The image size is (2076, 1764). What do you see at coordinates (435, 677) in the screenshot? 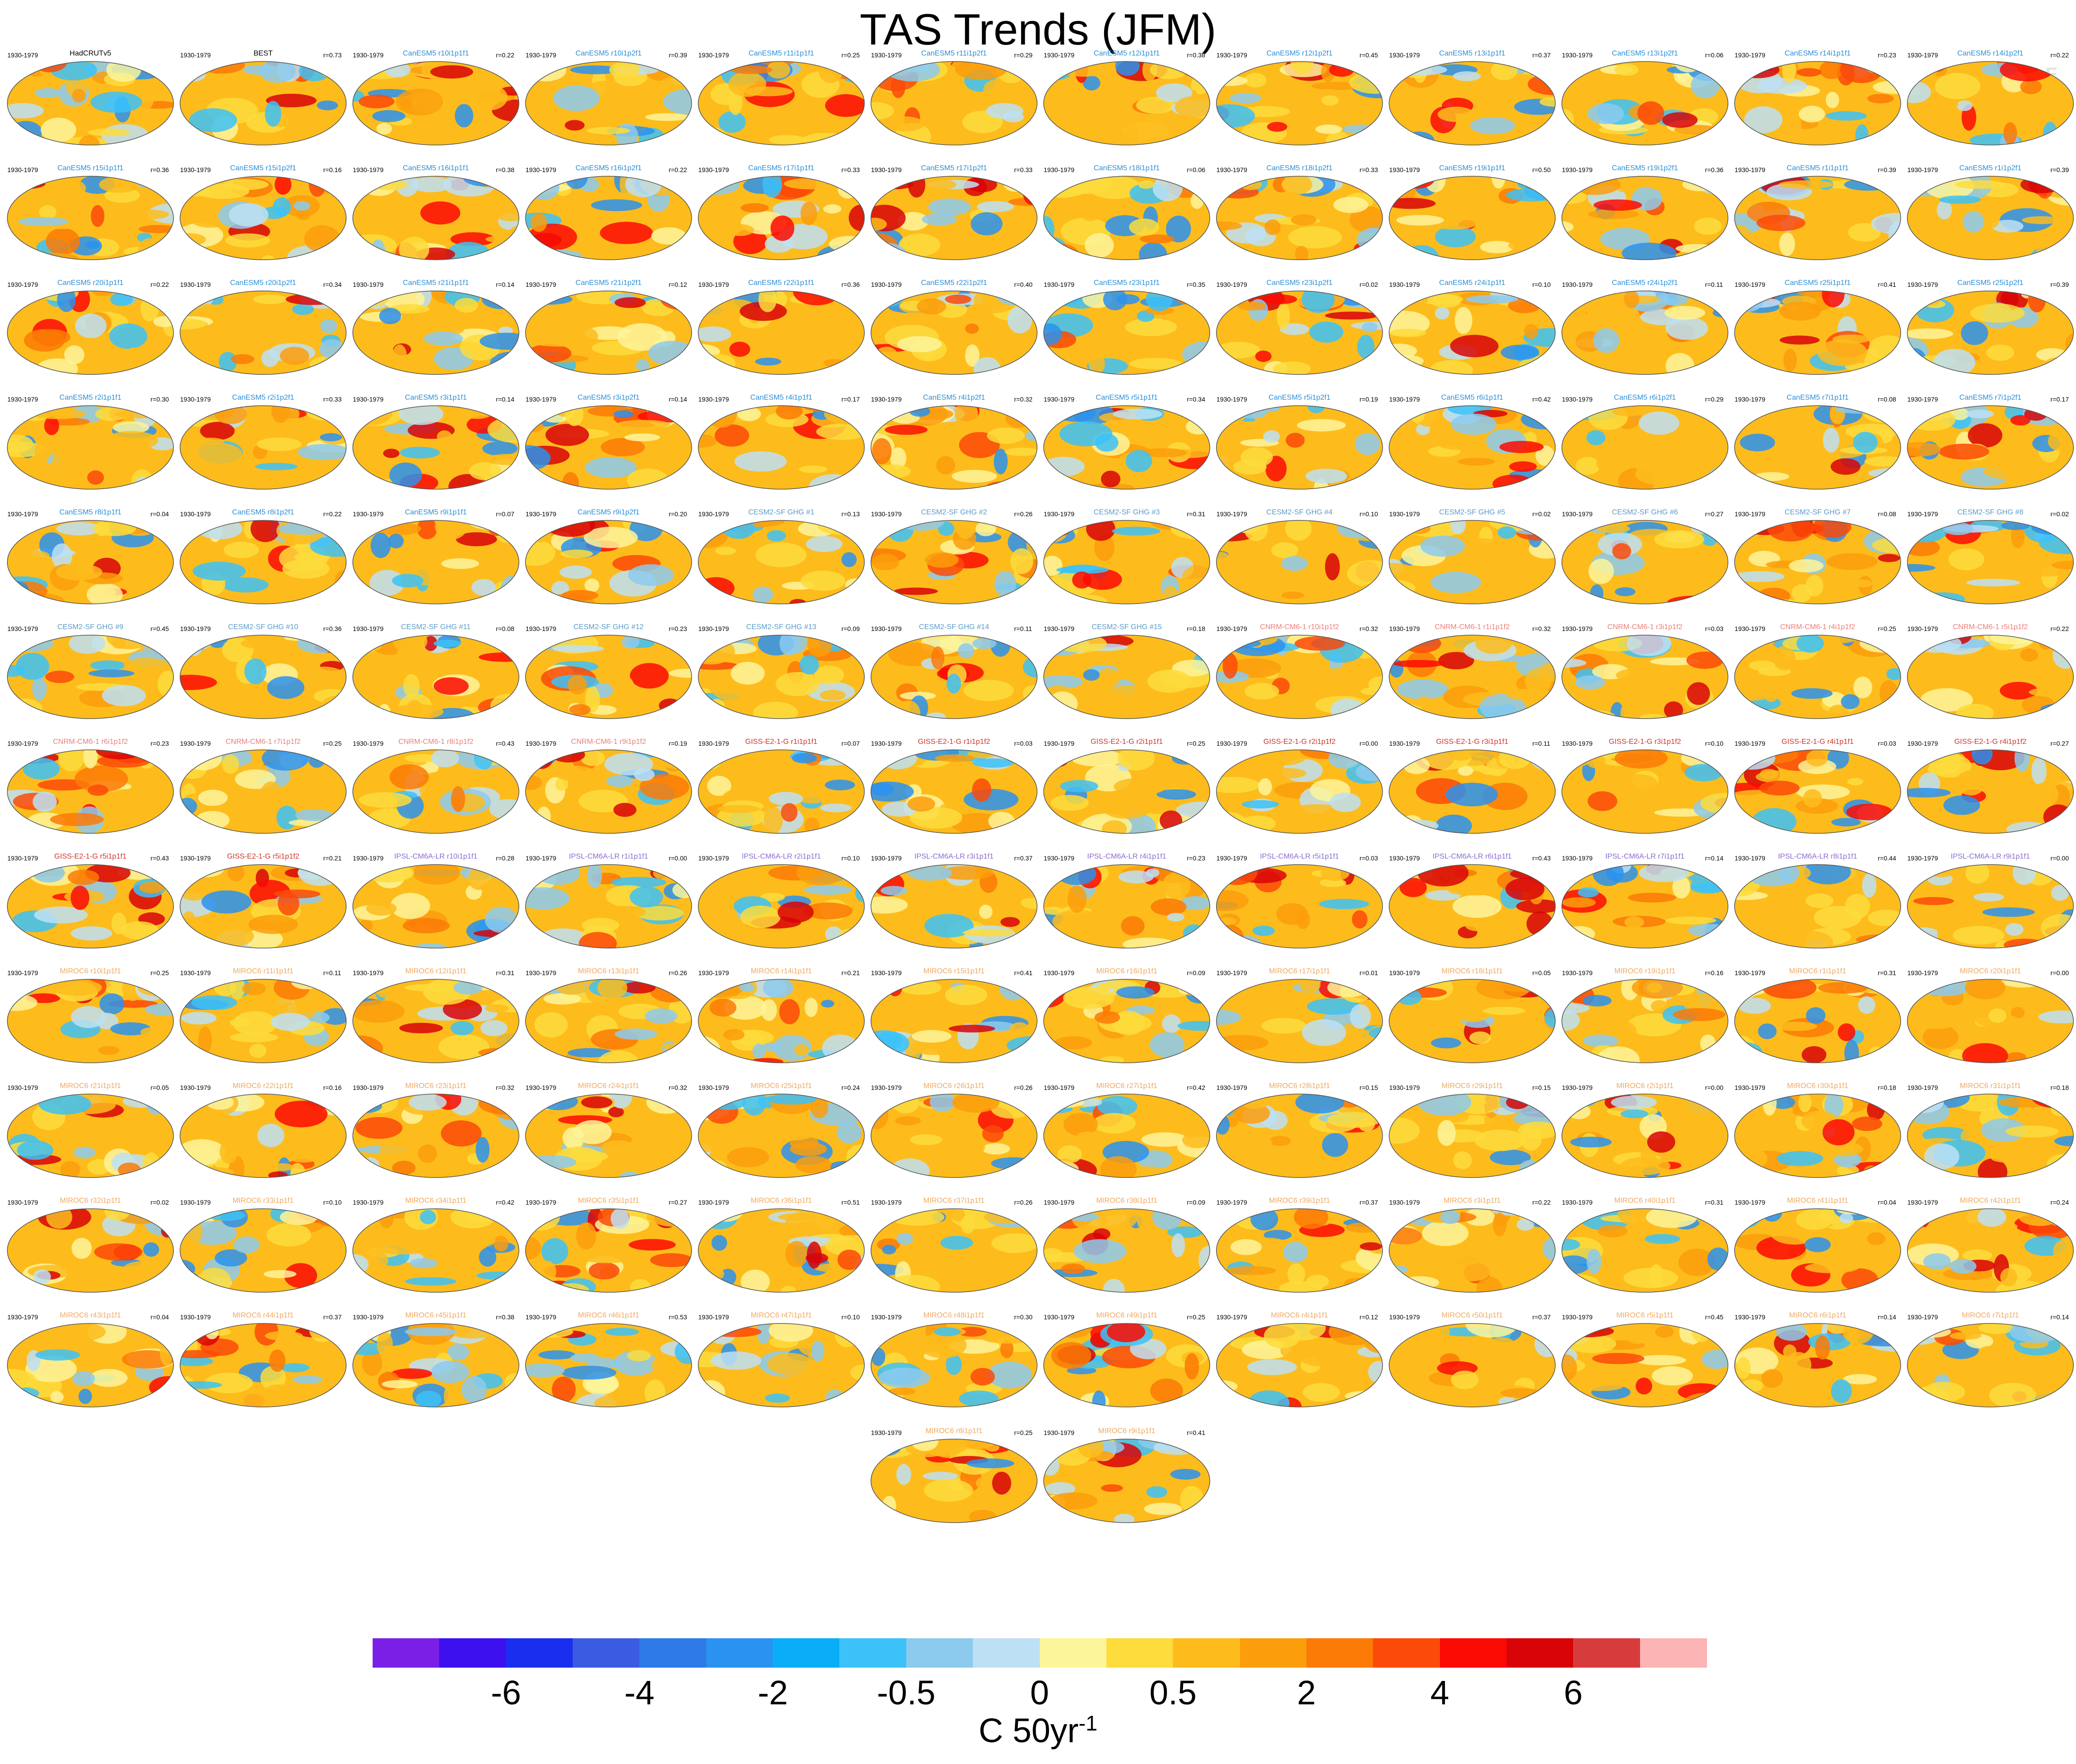
I see `map-background` at bounding box center [435, 677].